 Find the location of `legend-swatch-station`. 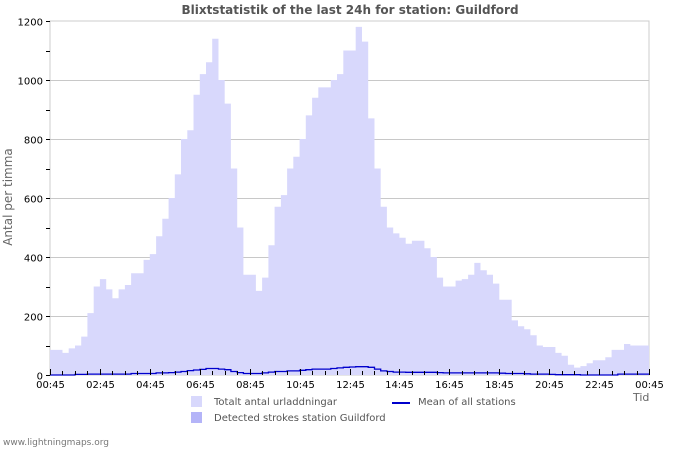

legend-swatch-station is located at coordinates (196, 417).